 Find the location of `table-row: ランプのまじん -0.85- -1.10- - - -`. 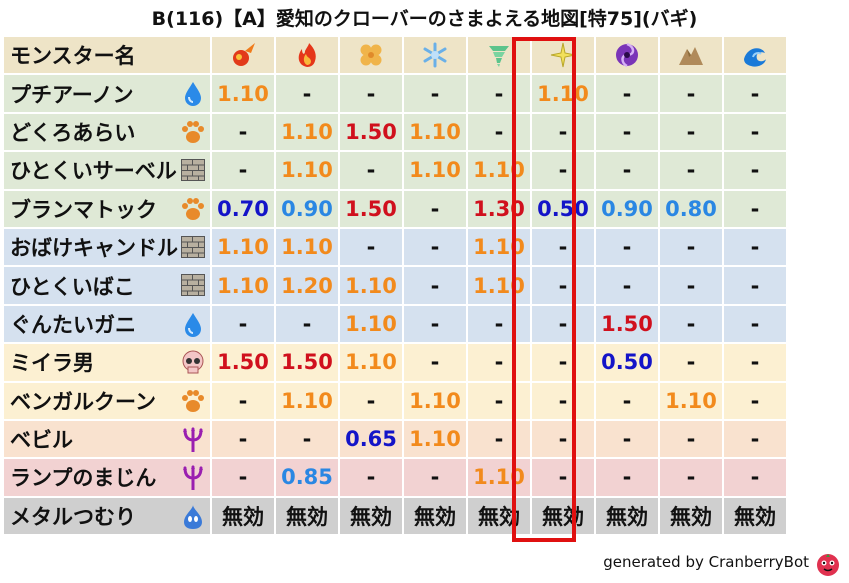

table-row: ランプのまじん -0.85- -1.10- - - - is located at coordinates (396, 478).